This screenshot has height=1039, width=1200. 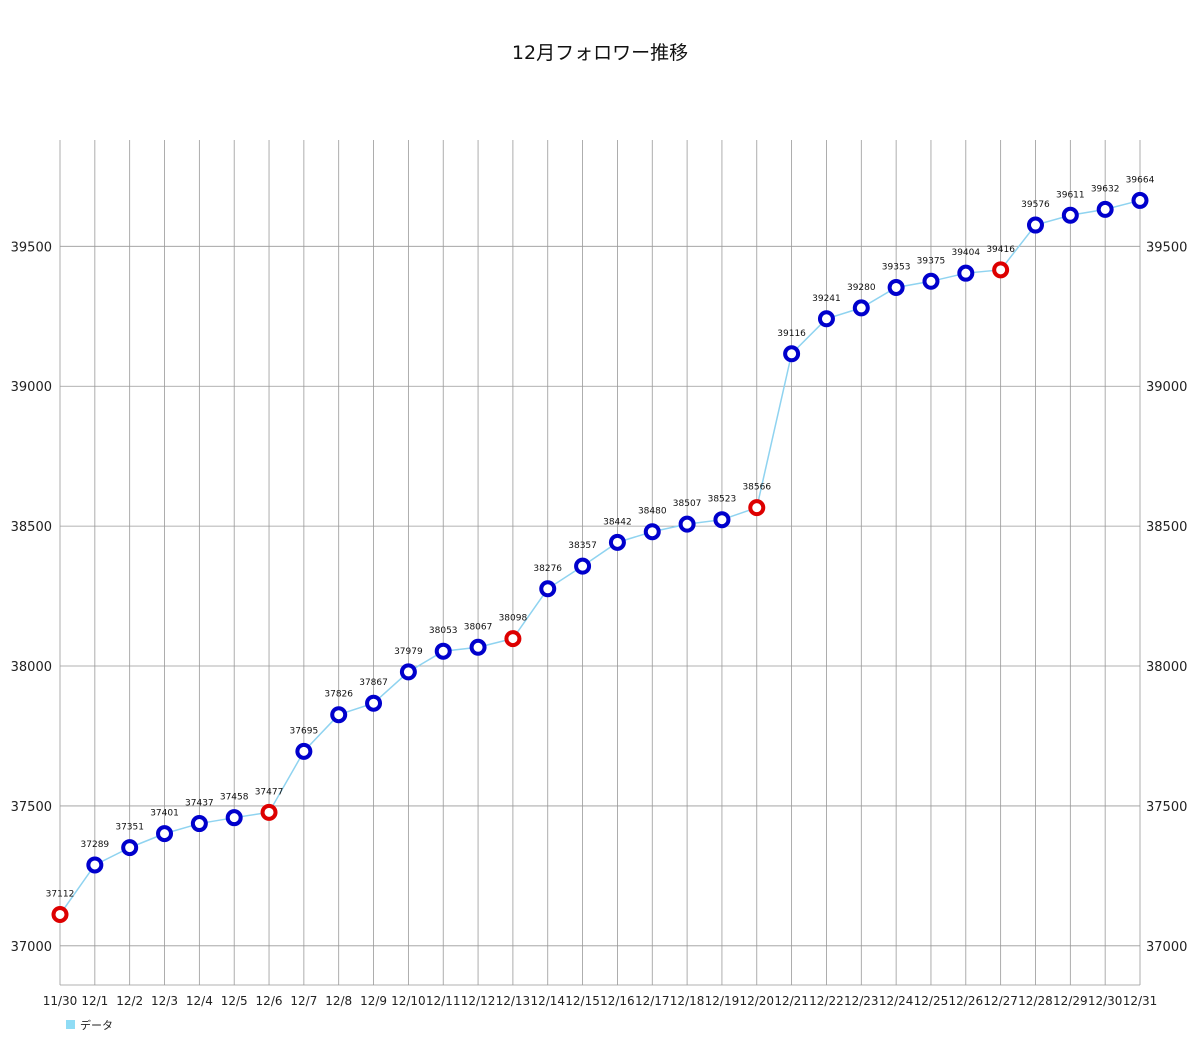 What do you see at coordinates (269, 1001) in the screenshot?
I see `x-tick-label: 12/6` at bounding box center [269, 1001].